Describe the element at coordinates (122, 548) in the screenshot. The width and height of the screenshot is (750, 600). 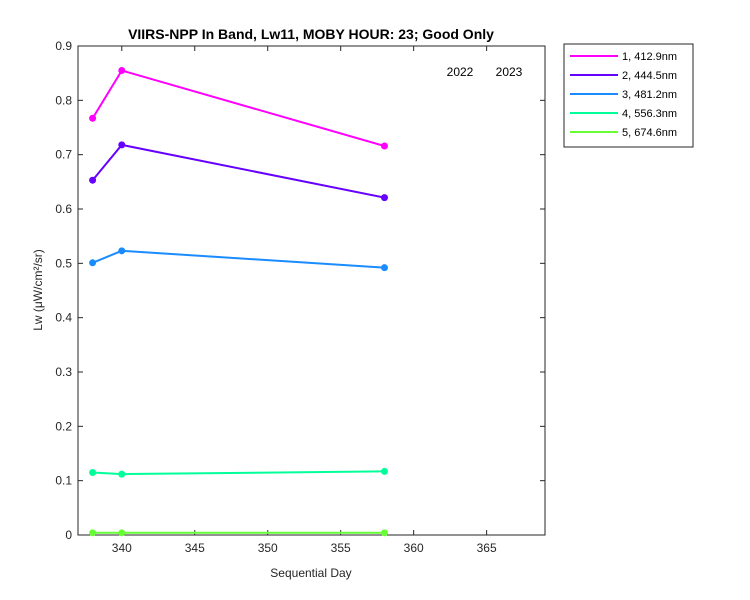
I see `x-tick-label: 340` at that location.